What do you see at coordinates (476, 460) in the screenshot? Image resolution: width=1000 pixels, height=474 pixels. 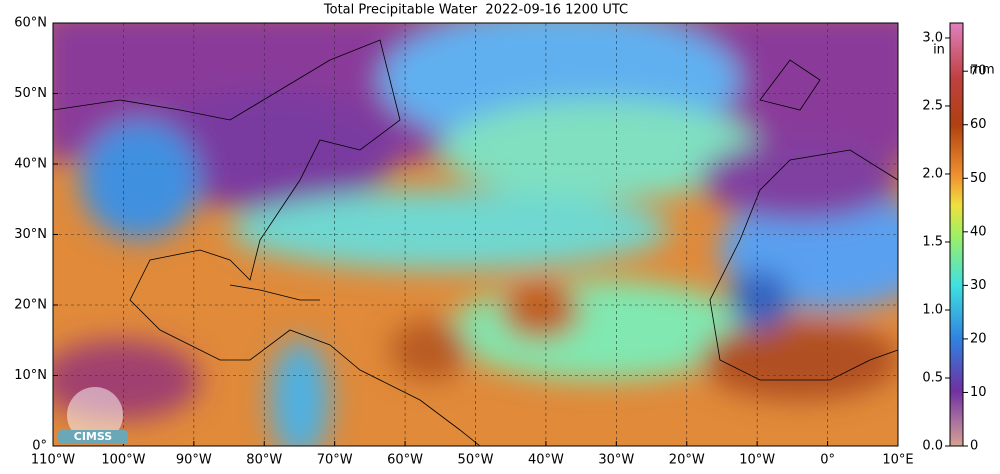 I see `lon-label: 50°W` at bounding box center [476, 460].